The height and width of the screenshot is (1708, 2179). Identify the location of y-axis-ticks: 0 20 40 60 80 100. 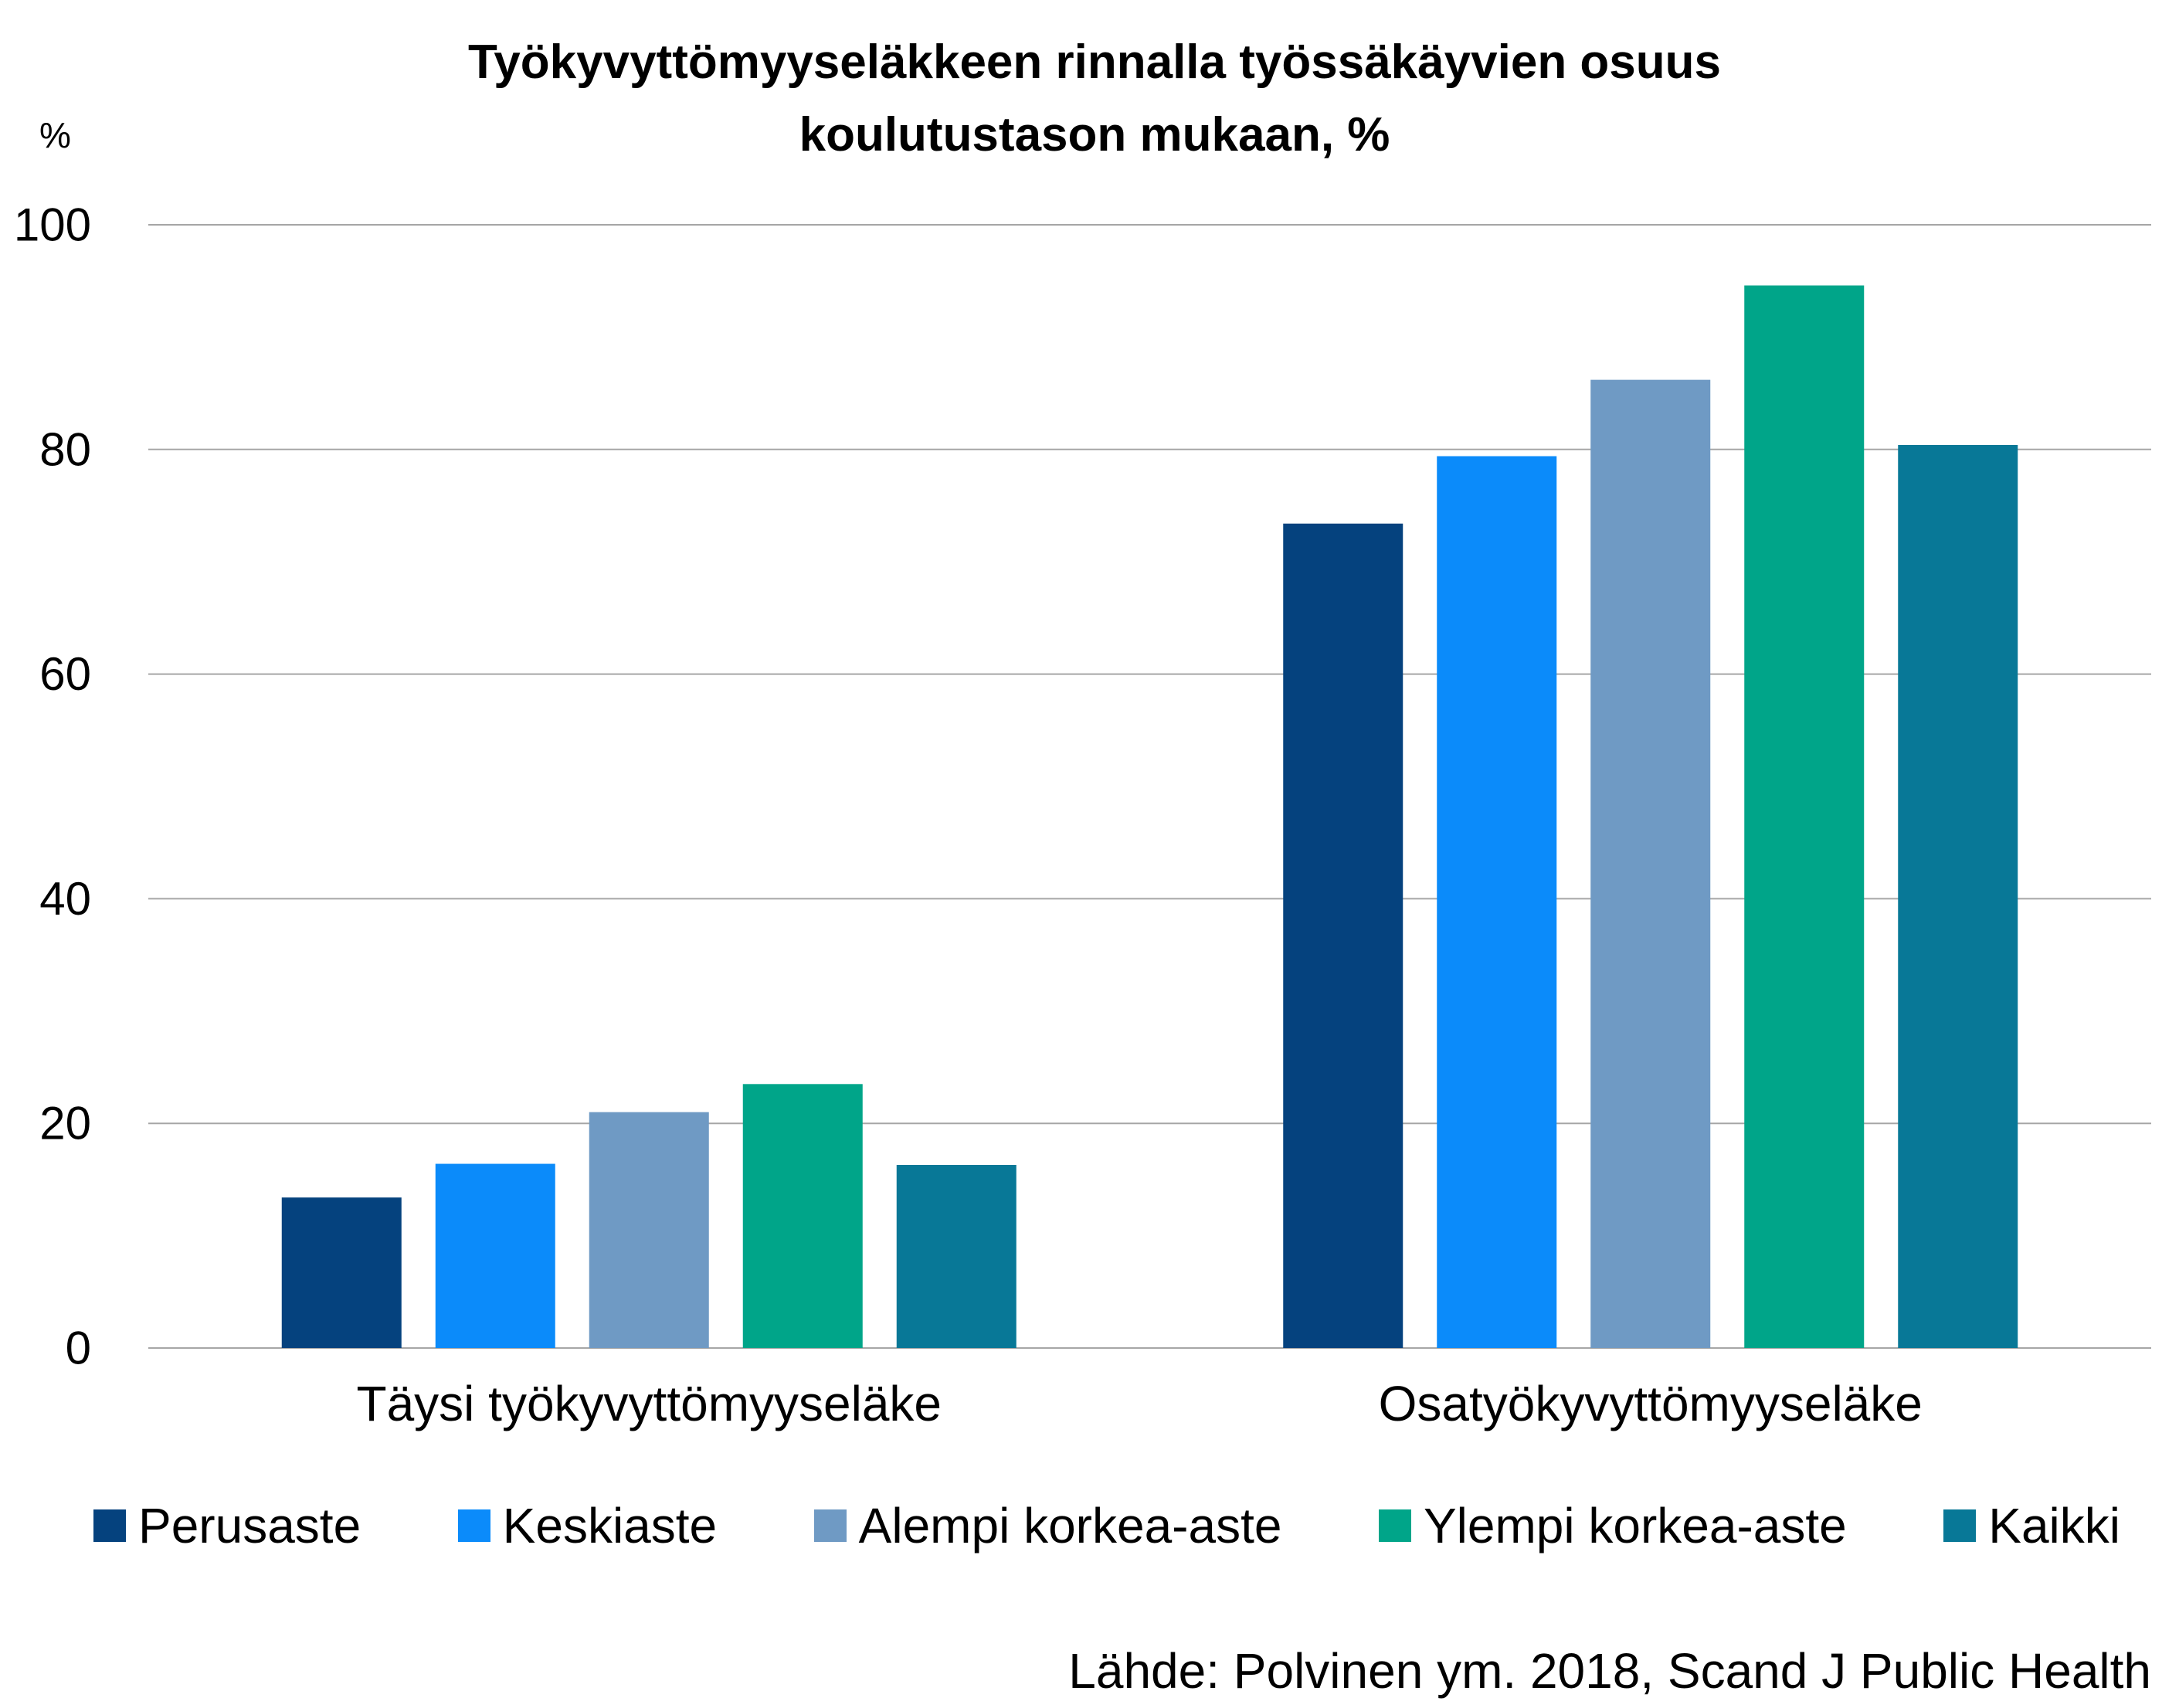
(53, 787).